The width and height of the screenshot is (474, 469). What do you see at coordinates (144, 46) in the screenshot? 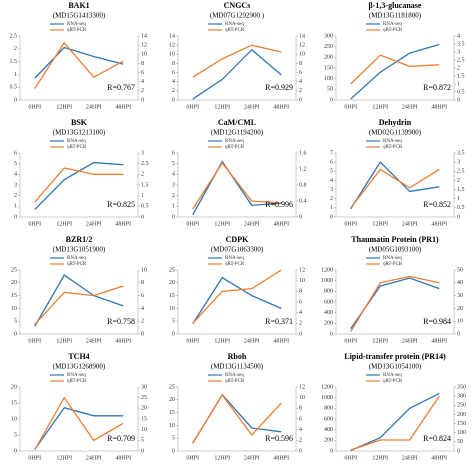
I see `y2-tick-label: 12` at bounding box center [144, 46].